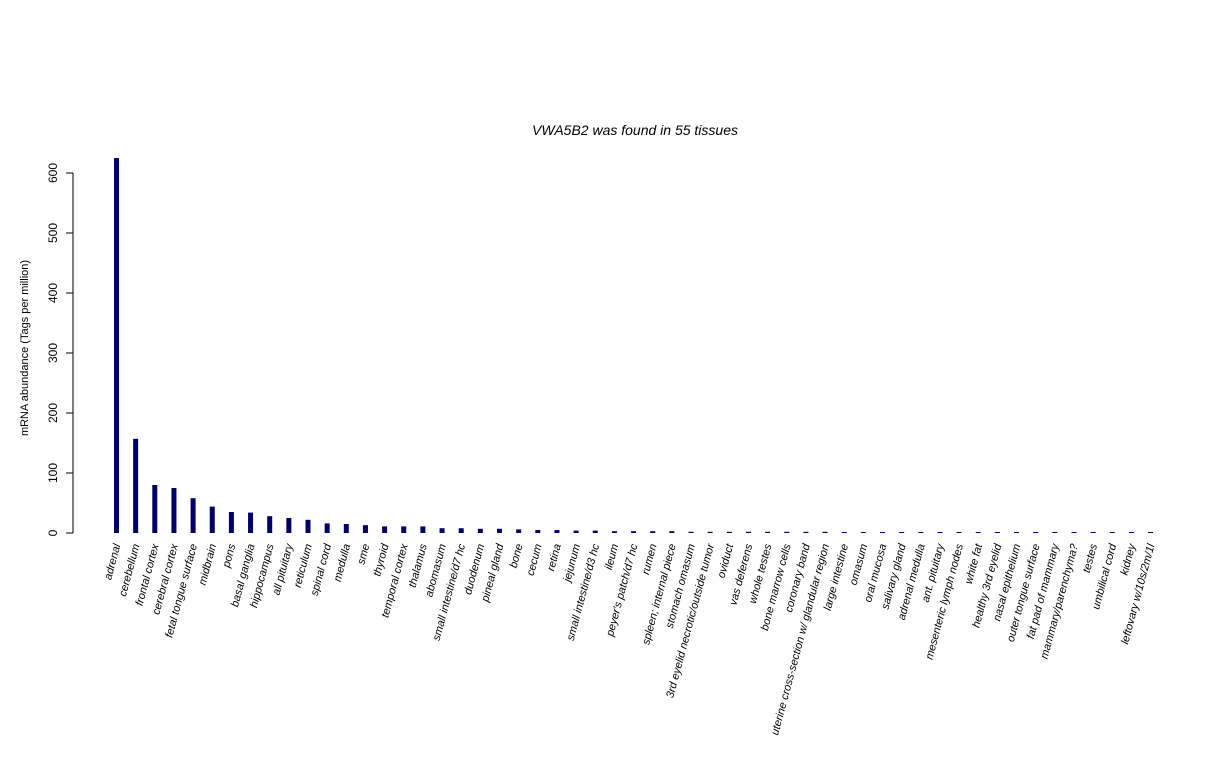 This screenshot has height=768, width=1224. Describe the element at coordinates (517, 556) in the screenshot. I see `category-label: bone` at that location.